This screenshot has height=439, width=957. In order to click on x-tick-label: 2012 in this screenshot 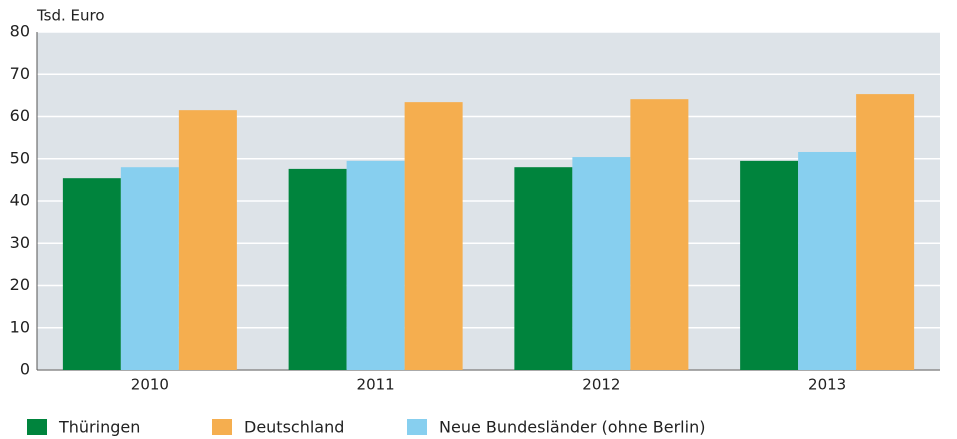, I will do `click(601, 385)`.